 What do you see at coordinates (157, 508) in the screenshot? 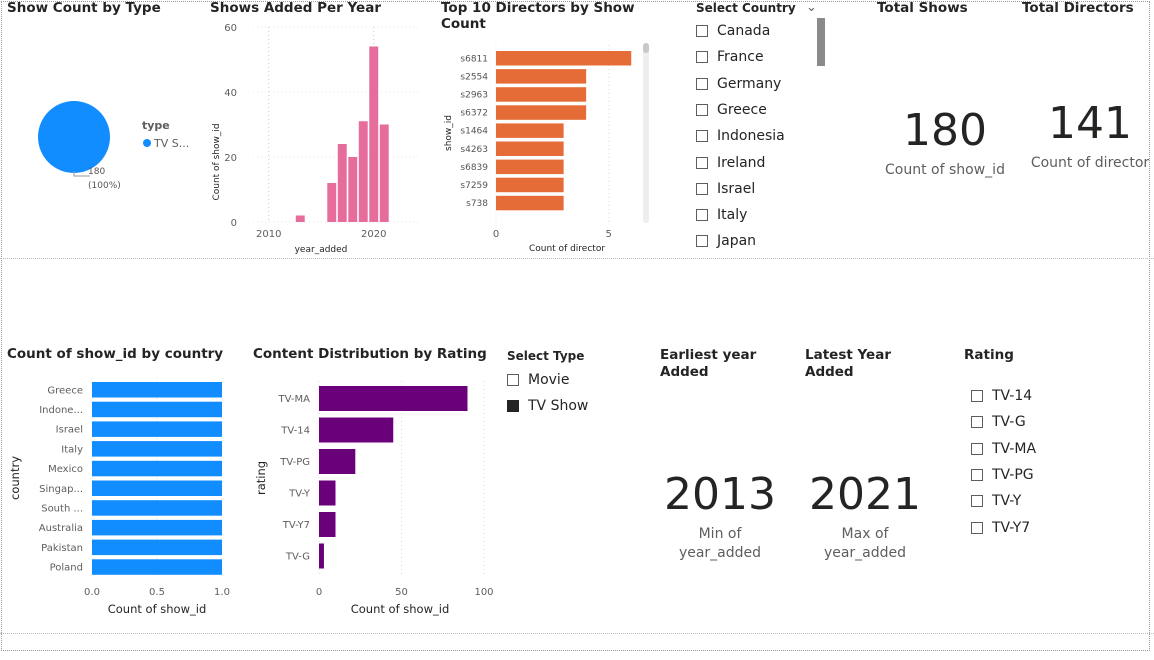
I see `bar-south` at bounding box center [157, 508].